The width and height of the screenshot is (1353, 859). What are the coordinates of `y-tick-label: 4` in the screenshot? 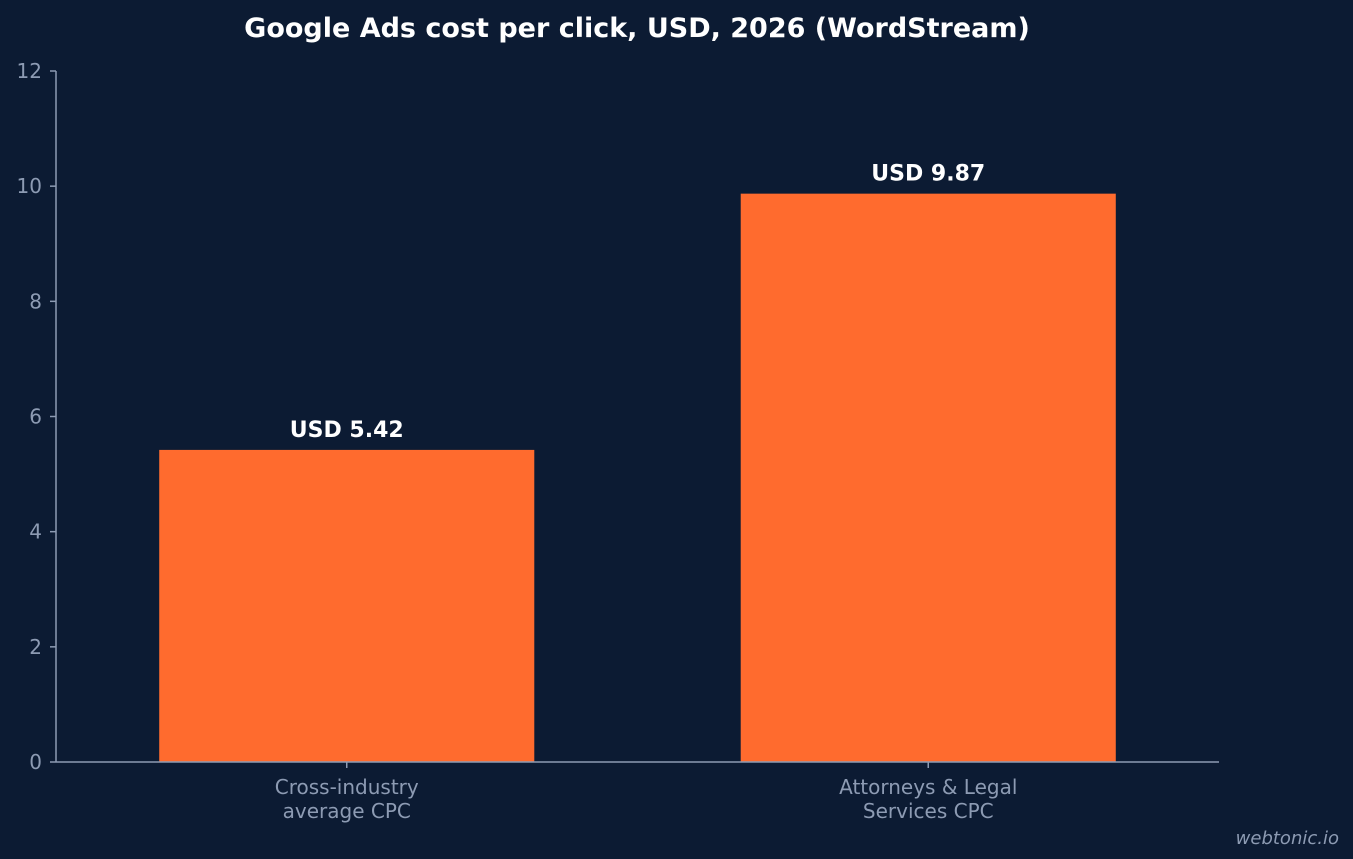 It's located at (35, 532).